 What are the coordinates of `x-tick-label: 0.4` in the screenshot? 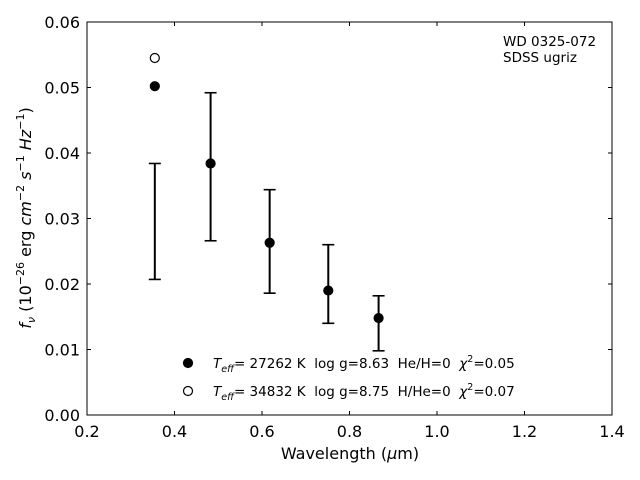 It's located at (174, 431).